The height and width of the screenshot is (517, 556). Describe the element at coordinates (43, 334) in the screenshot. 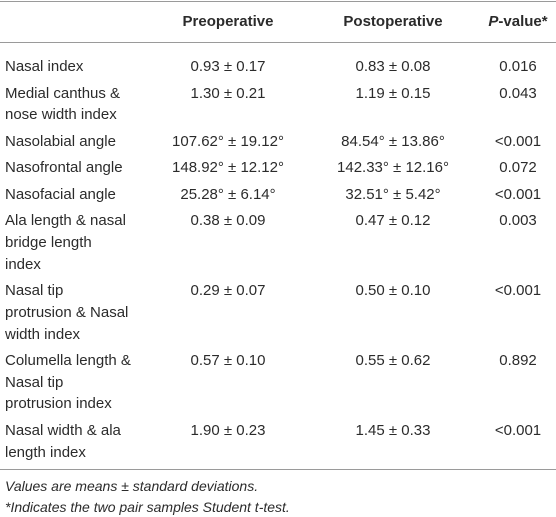

I see `row-label: width index` at that location.